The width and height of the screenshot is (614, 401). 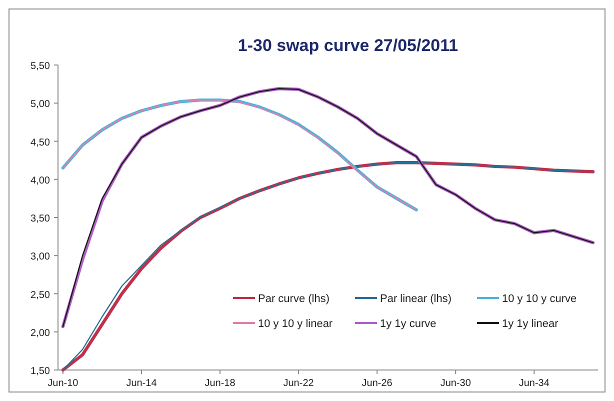 What do you see at coordinates (40, 219) in the screenshot?
I see `y-tick-label: 3,50` at bounding box center [40, 219].